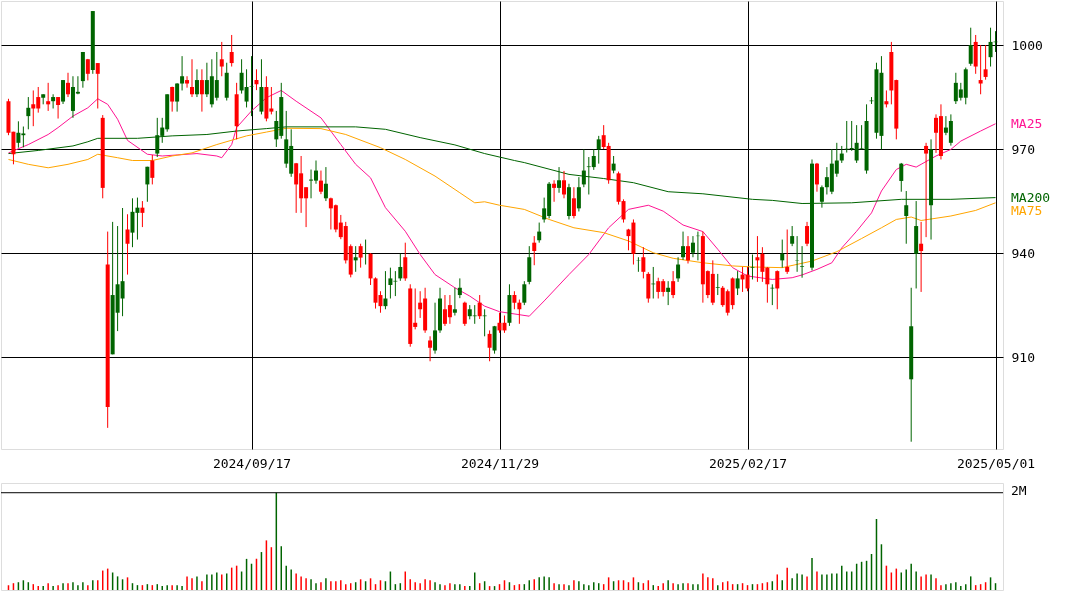 The image size is (1065, 600). Describe the element at coordinates (996, 463) in the screenshot. I see `x-tick-label: 2025/05/01` at that location.